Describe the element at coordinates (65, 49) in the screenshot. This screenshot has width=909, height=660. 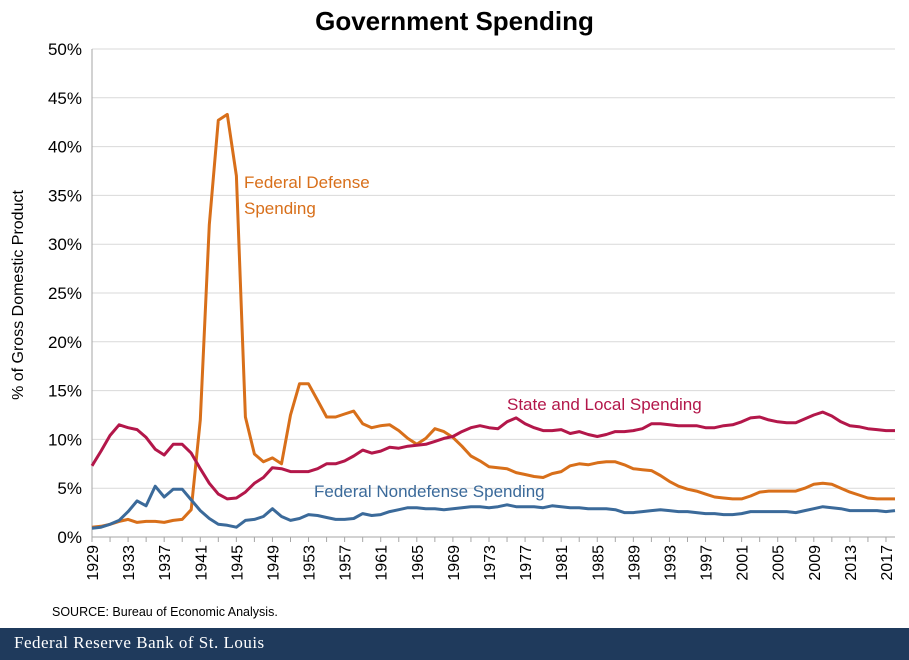
I see `y-tick-label: 50%` at that location.